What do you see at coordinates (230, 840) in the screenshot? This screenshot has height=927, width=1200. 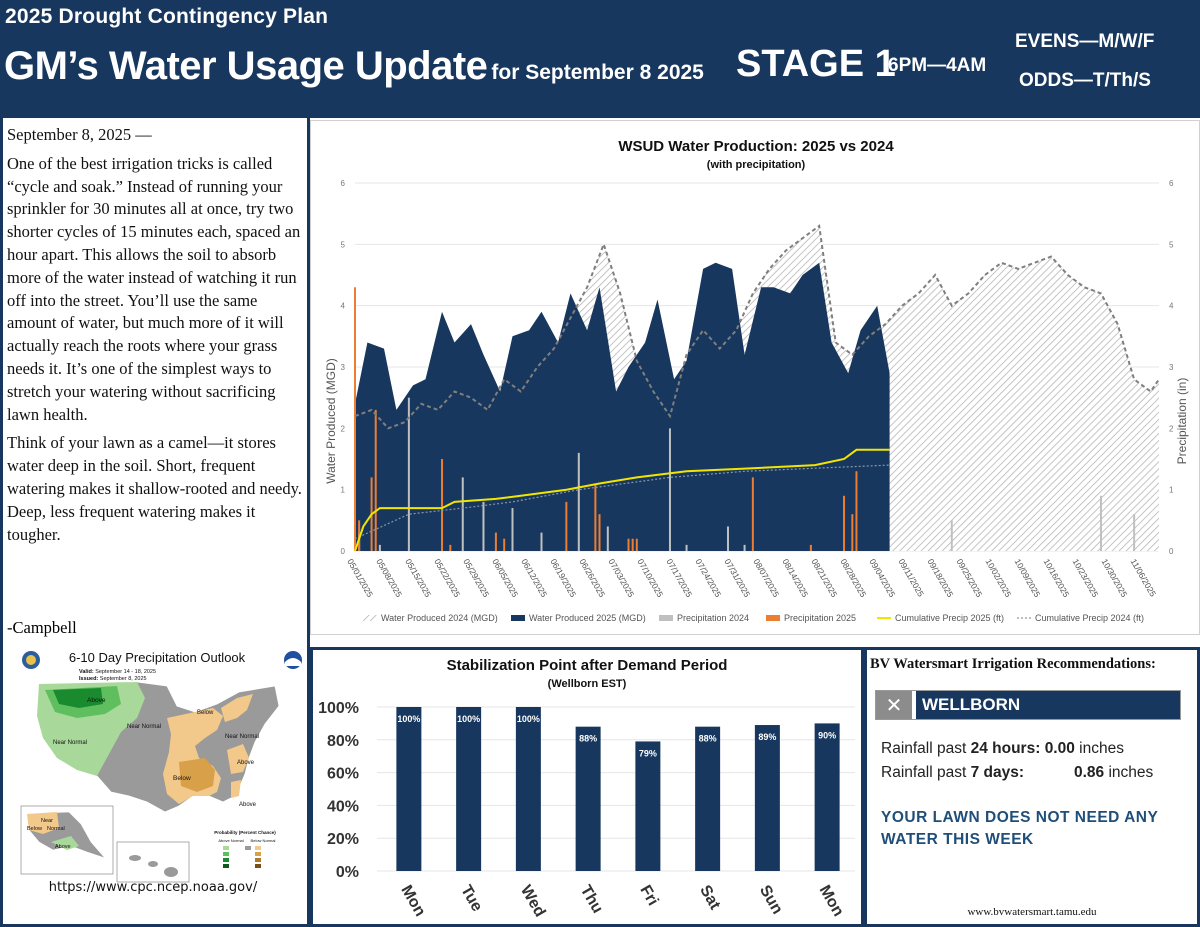 I see `legend-above-label: Above Normal` at bounding box center [230, 840].